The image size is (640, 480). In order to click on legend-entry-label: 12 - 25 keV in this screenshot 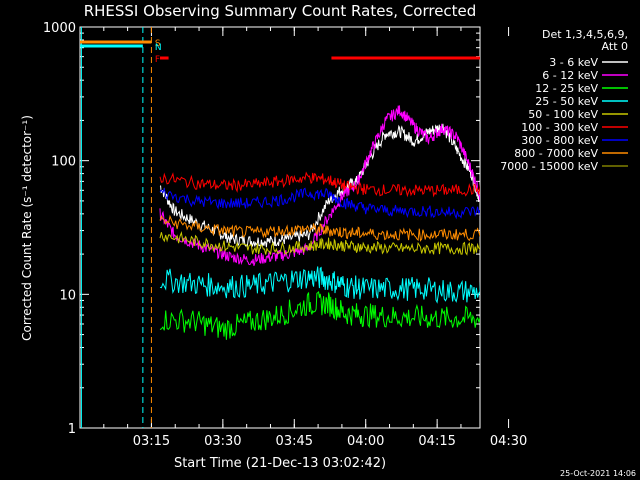, I will do `click(566, 88)`.